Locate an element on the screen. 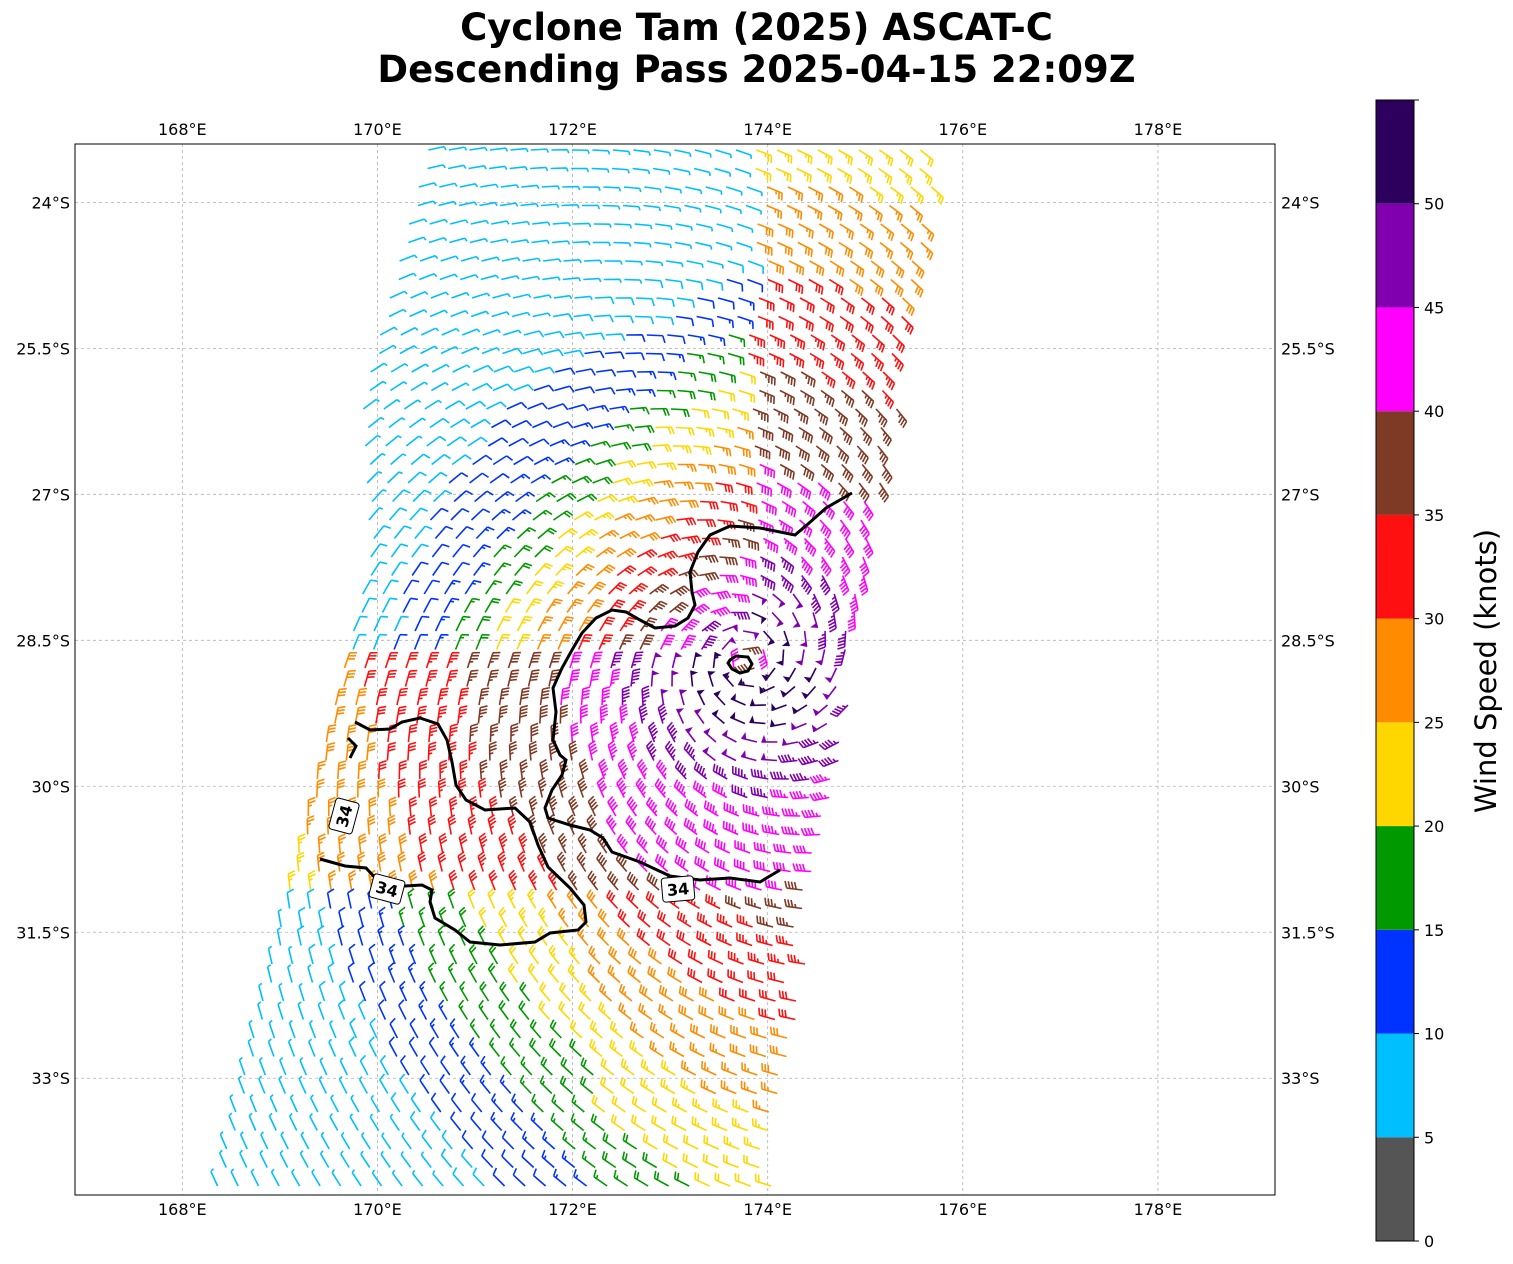  lat-tick-label-left: 33°S is located at coordinates (50, 1078).